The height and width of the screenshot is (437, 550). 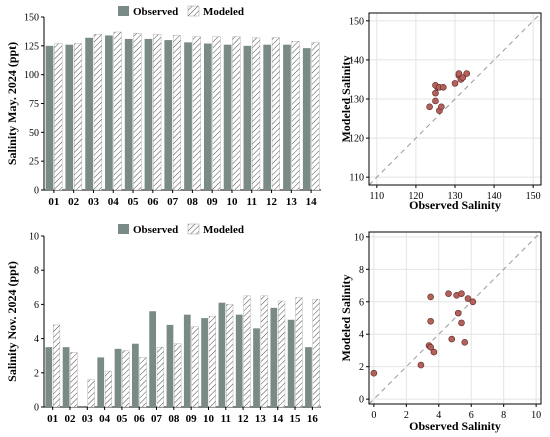 I want to click on x-tick-label: 06, so click(x=140, y=419).